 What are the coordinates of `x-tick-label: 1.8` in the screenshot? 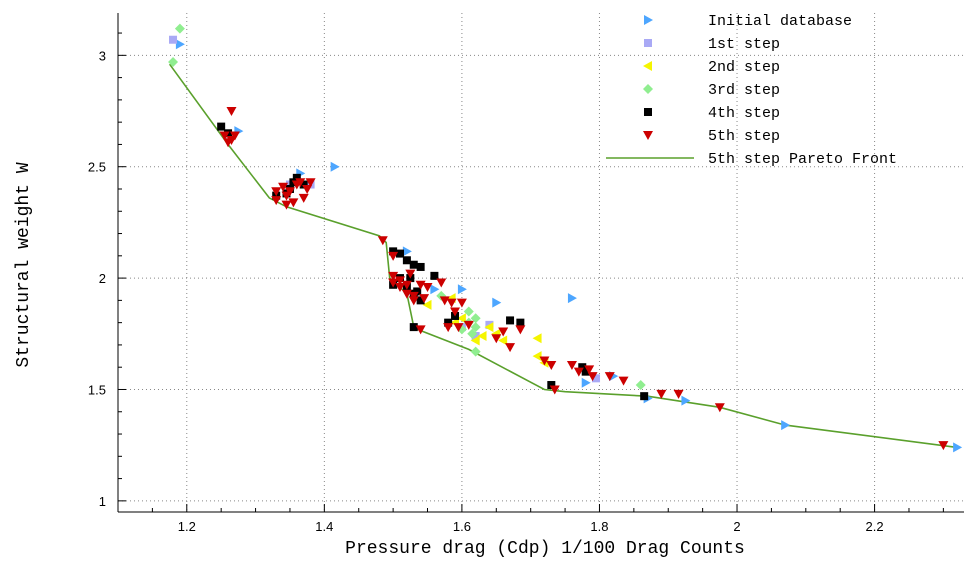 It's located at (599, 526).